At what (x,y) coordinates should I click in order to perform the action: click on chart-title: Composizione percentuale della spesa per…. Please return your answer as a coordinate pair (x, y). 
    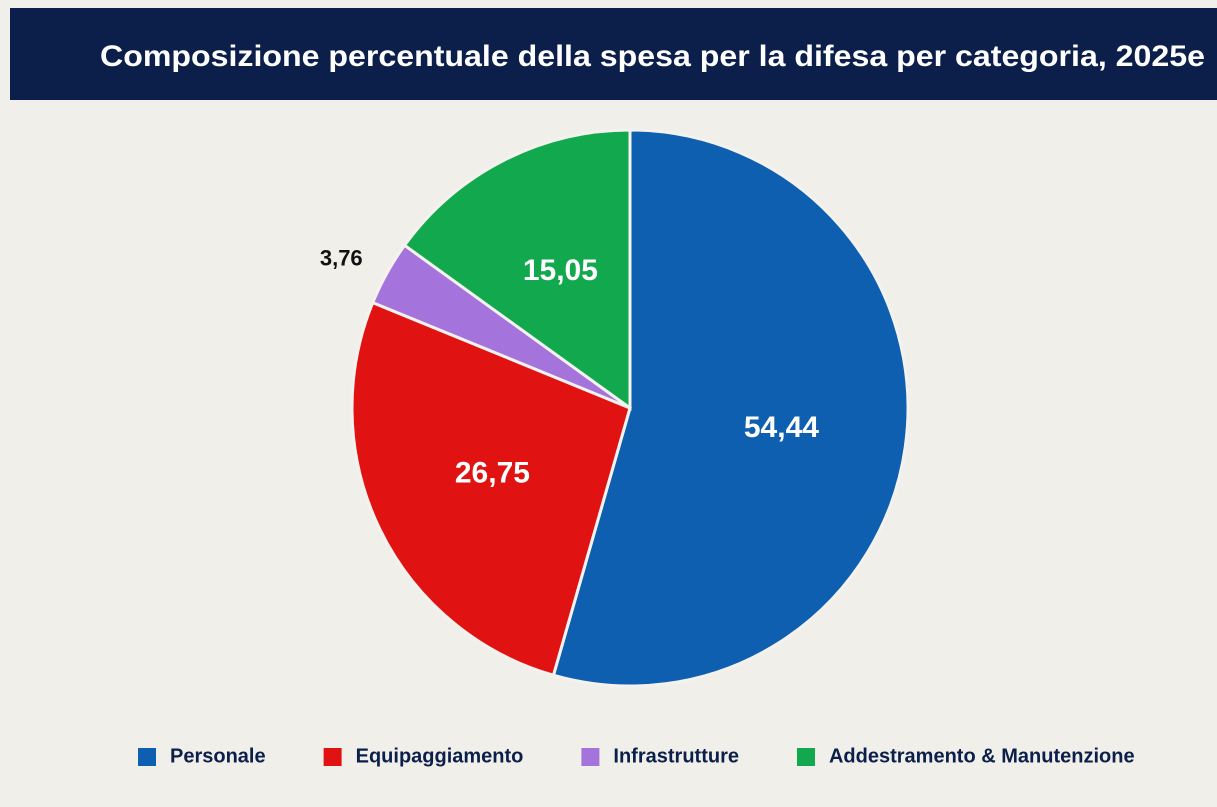
    Looking at the image, I should click on (652, 56).